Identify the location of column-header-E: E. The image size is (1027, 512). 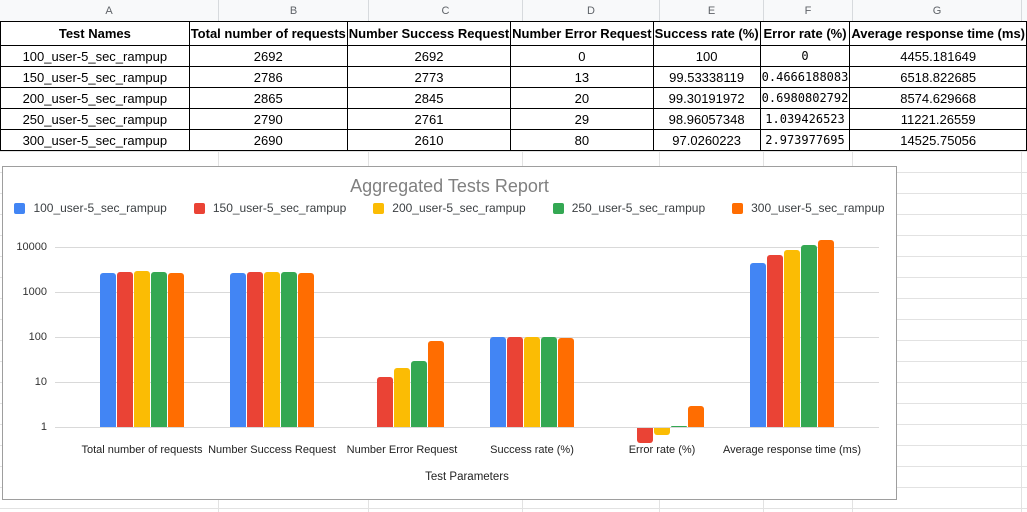
(712, 10).